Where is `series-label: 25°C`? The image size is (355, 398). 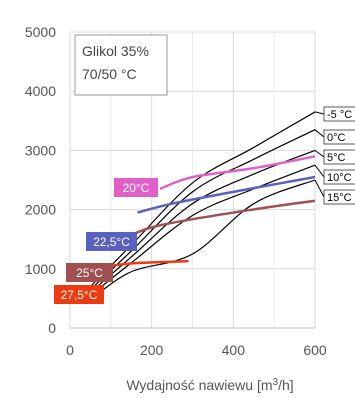 series-label: 25°C is located at coordinates (89, 273).